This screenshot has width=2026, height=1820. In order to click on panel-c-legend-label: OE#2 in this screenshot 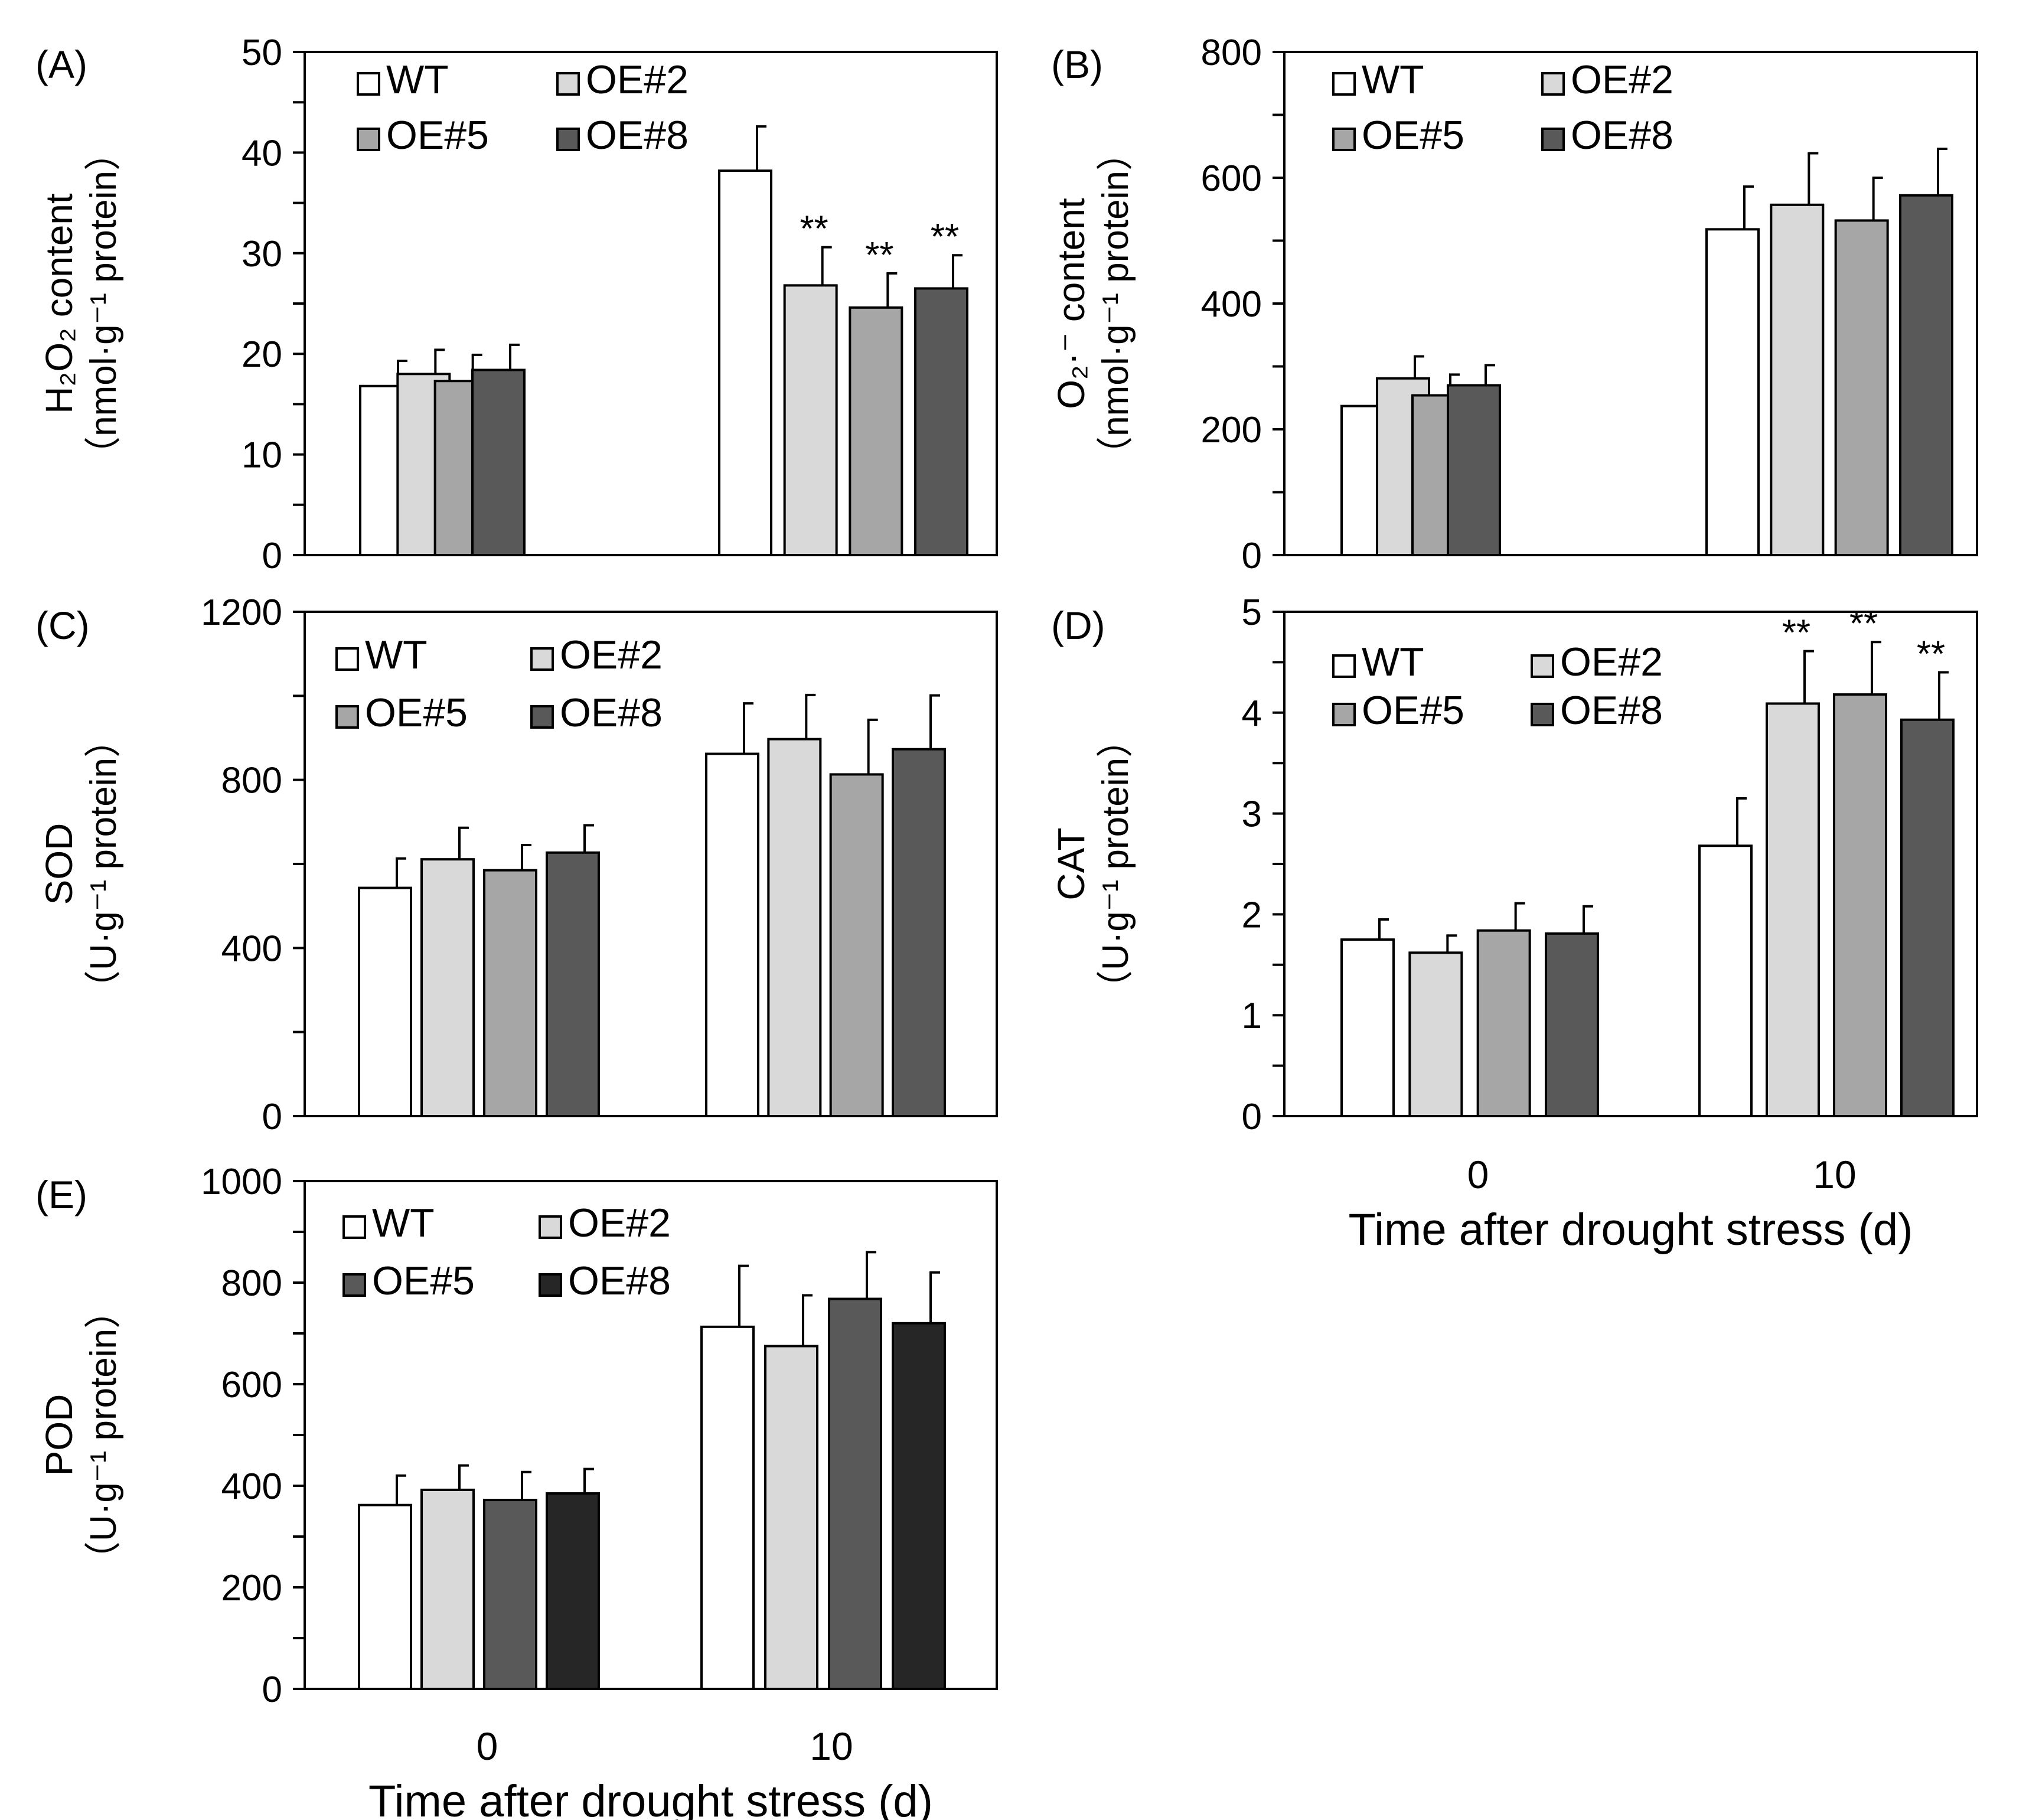, I will do `click(611, 654)`.